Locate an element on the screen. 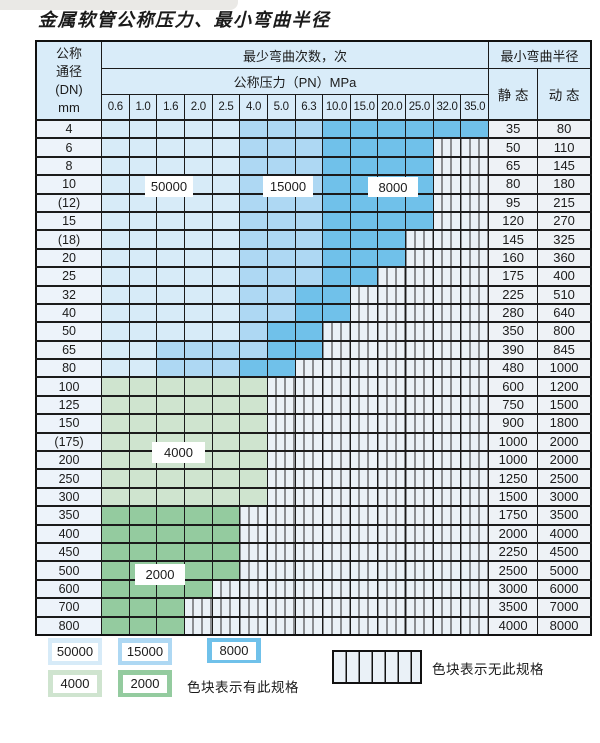  legend-label-2000: 2000 is located at coordinates (145, 683).